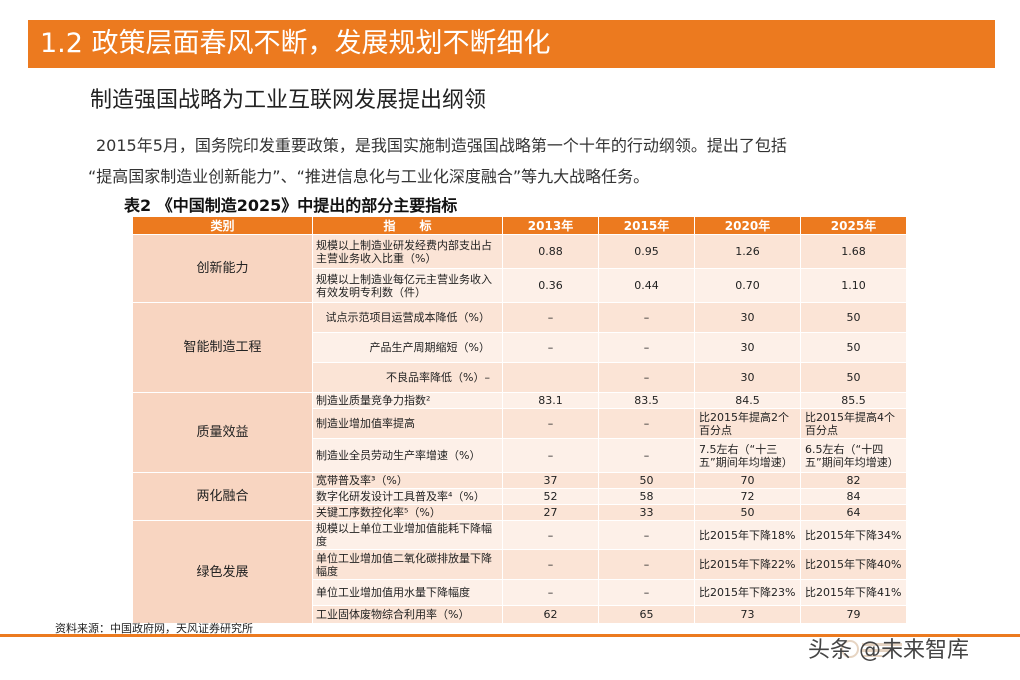 The image size is (1020, 680). I want to click on footer-rule, so click(510, 635).